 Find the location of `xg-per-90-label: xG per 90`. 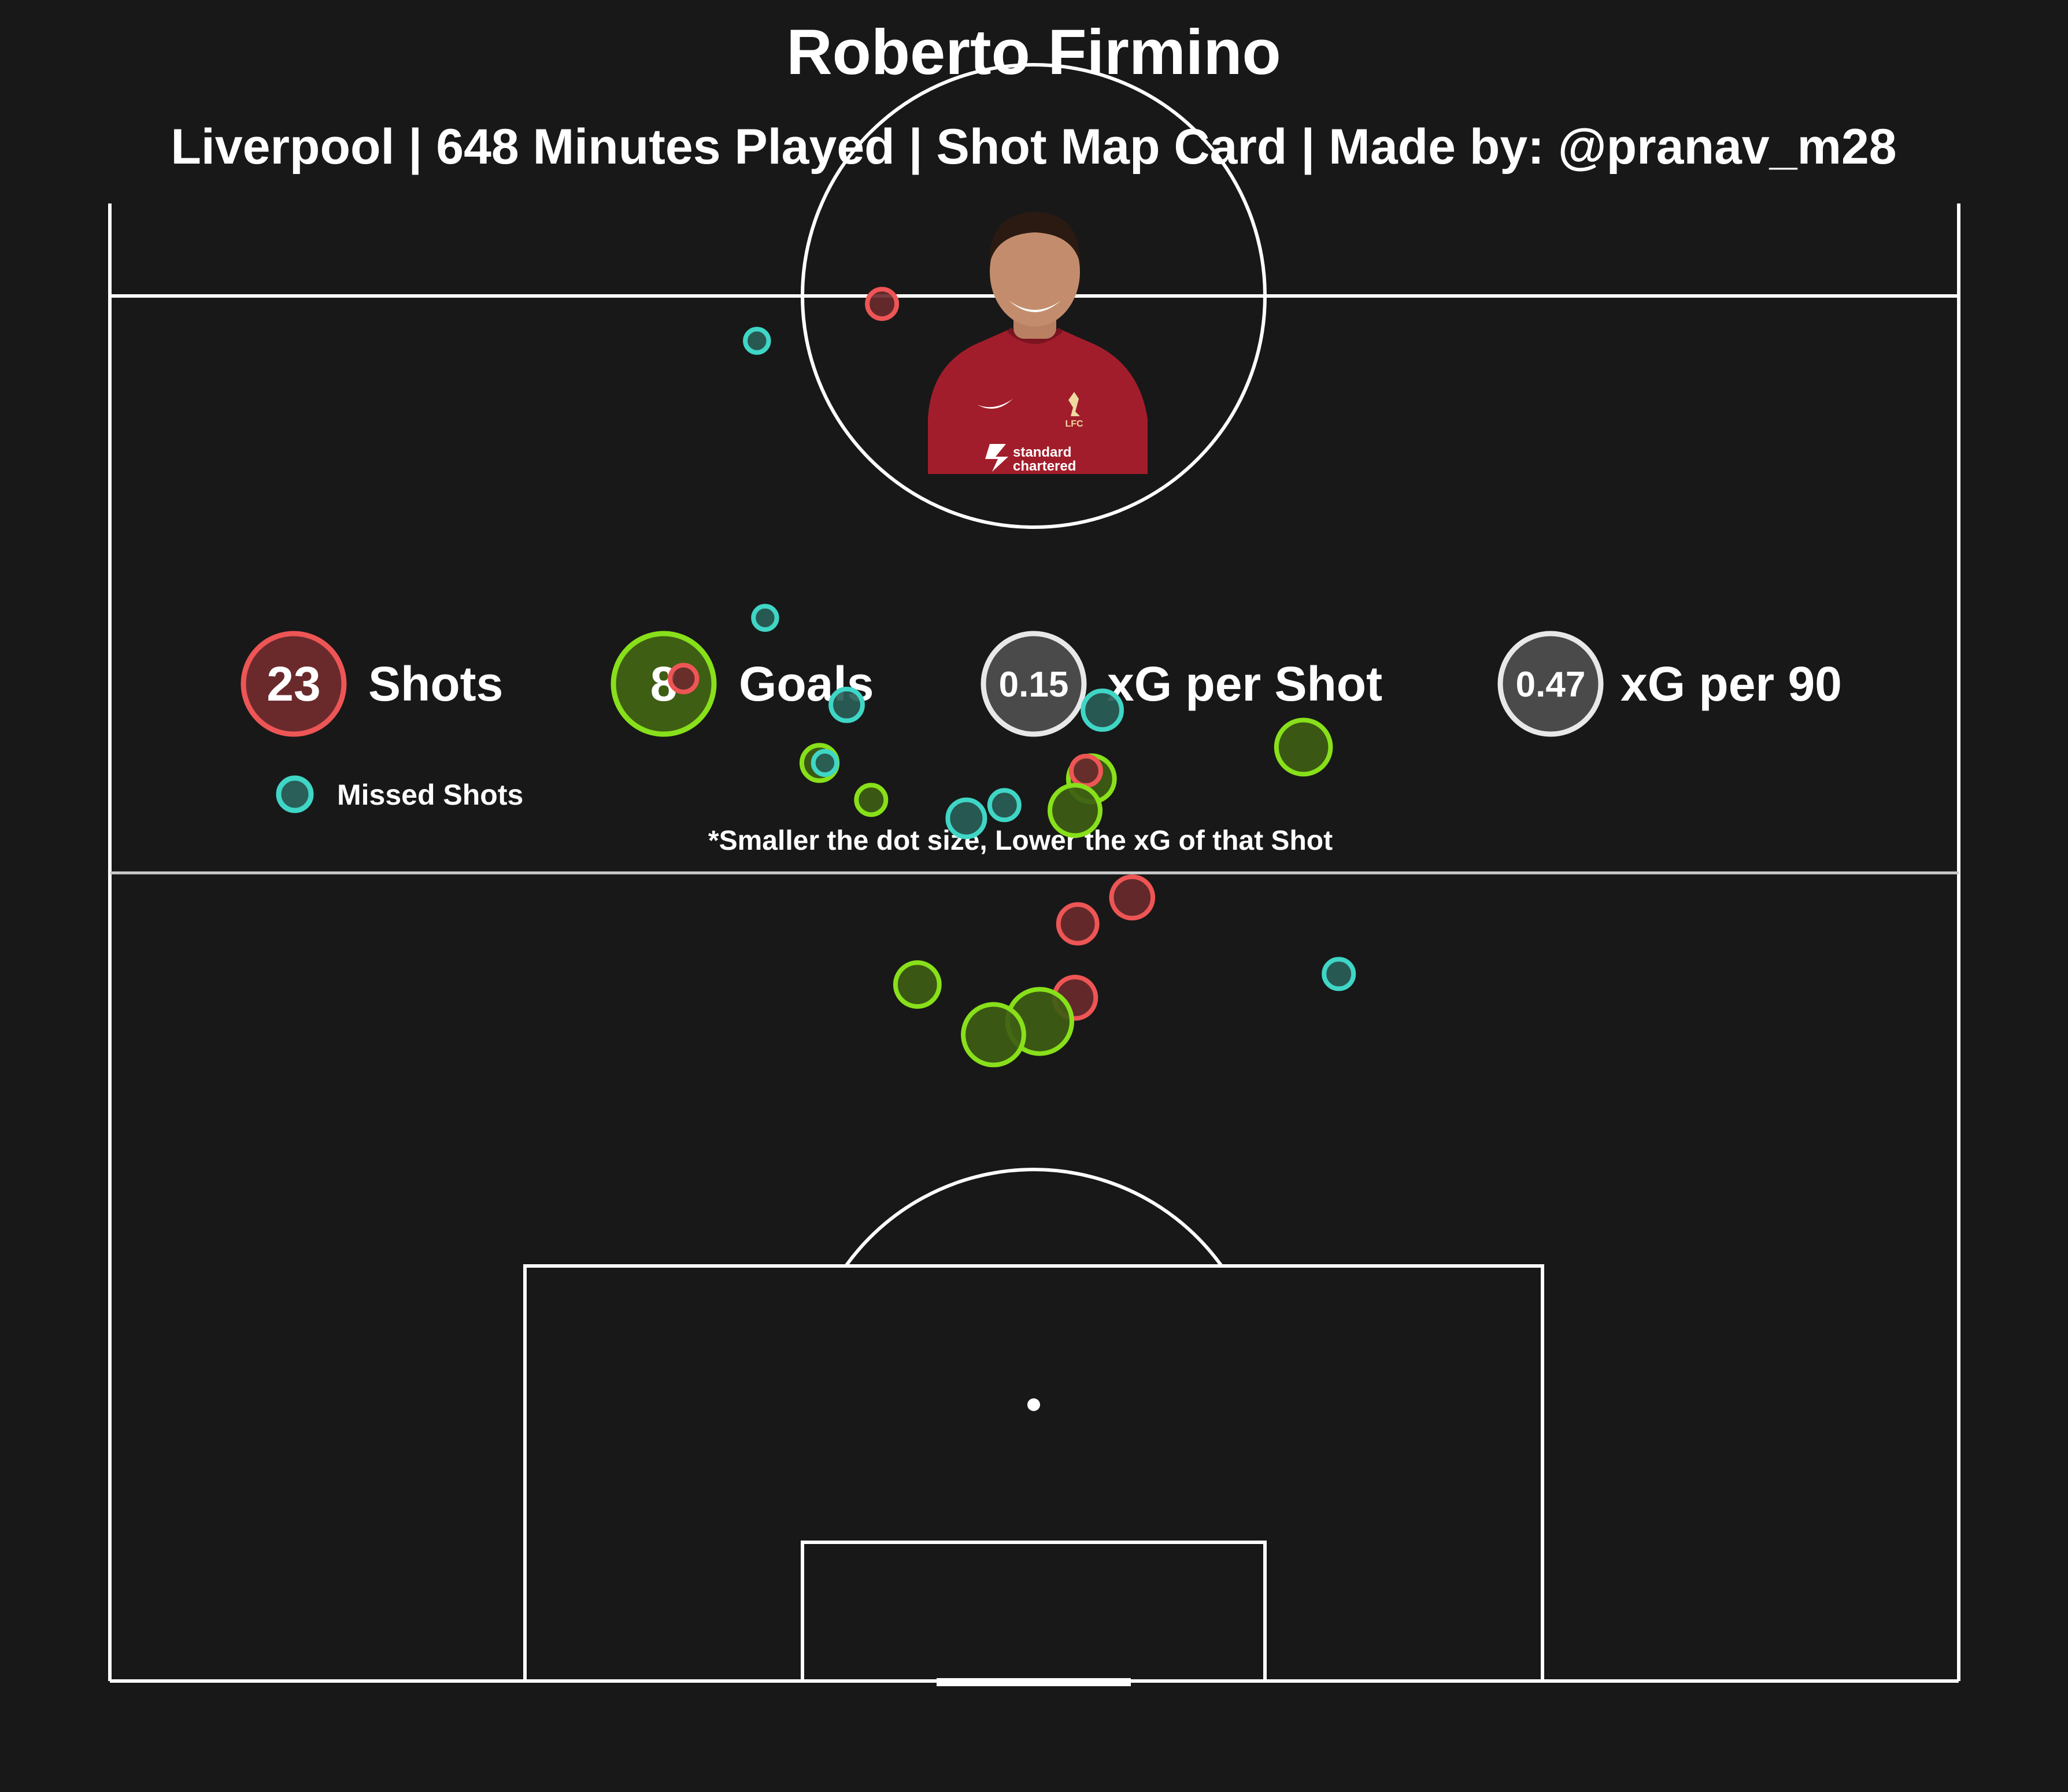

xg-per-90-label: xG per 90 is located at coordinates (1732, 684).